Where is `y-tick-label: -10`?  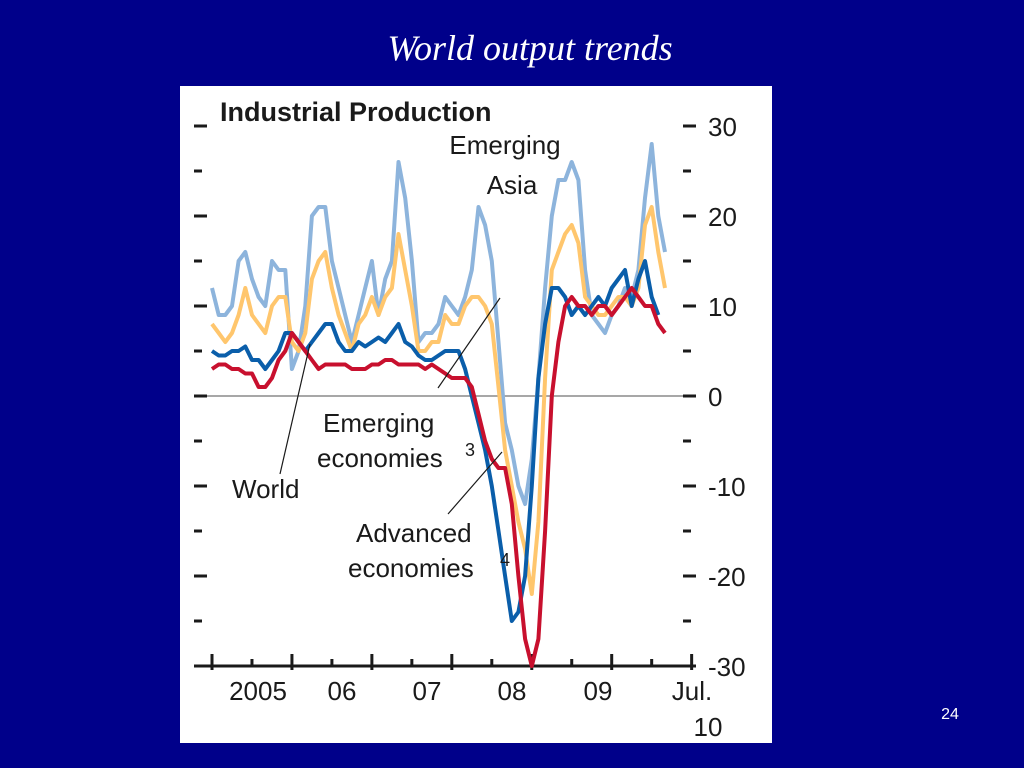
y-tick-label: -10 is located at coordinates (727, 487).